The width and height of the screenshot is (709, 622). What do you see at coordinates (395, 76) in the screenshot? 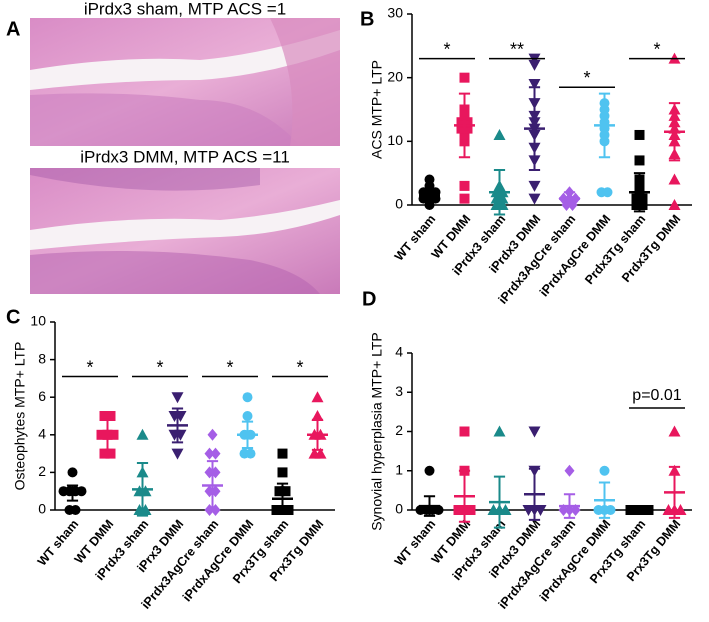
I see `y-tick-label: 20` at bounding box center [395, 76].